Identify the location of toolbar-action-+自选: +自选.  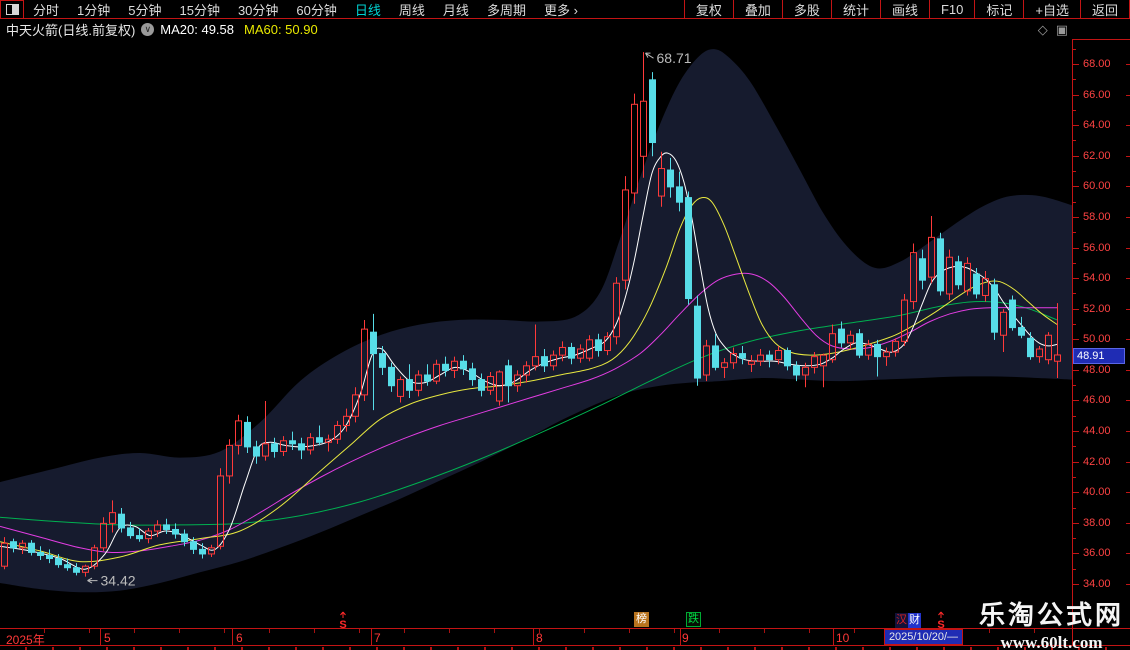
(1051, 9).